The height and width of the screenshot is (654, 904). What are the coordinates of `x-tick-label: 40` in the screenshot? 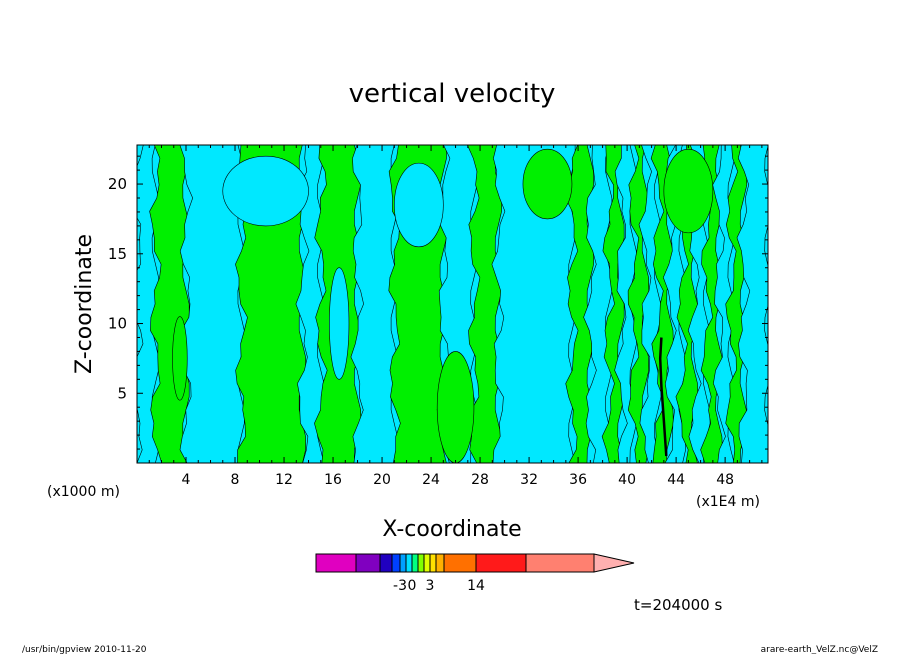 It's located at (627, 480).